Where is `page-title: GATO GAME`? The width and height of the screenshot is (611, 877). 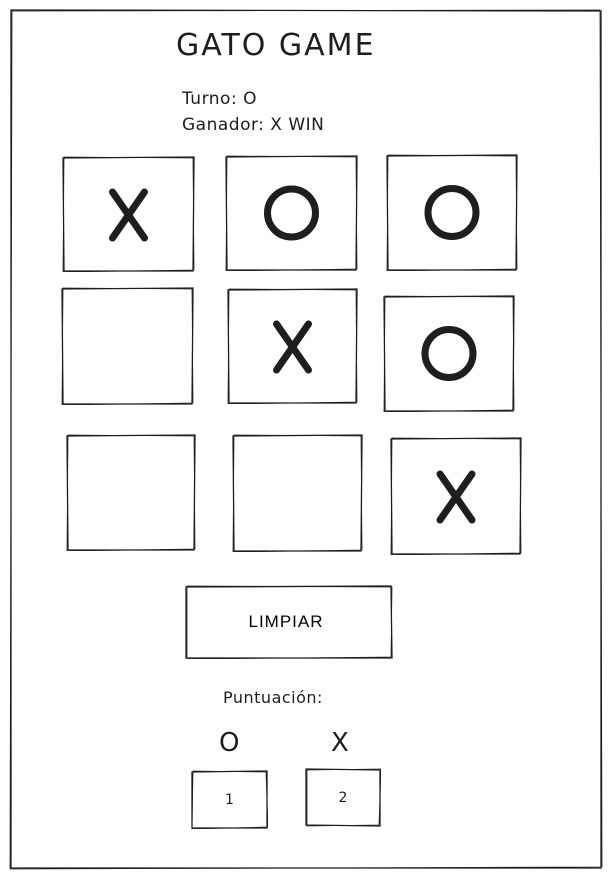
page-title: GATO GAME is located at coordinates (276, 45).